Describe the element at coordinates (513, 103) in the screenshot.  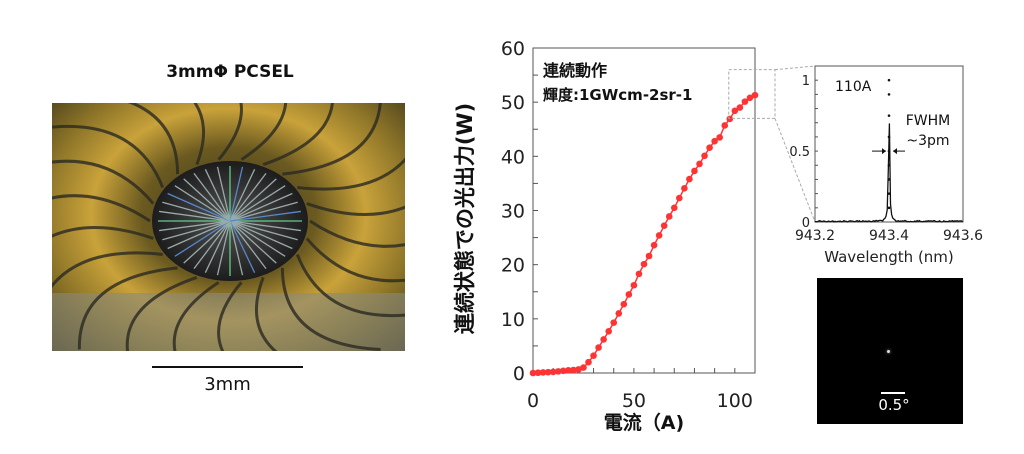
I see `y-tick-label: 50` at that location.